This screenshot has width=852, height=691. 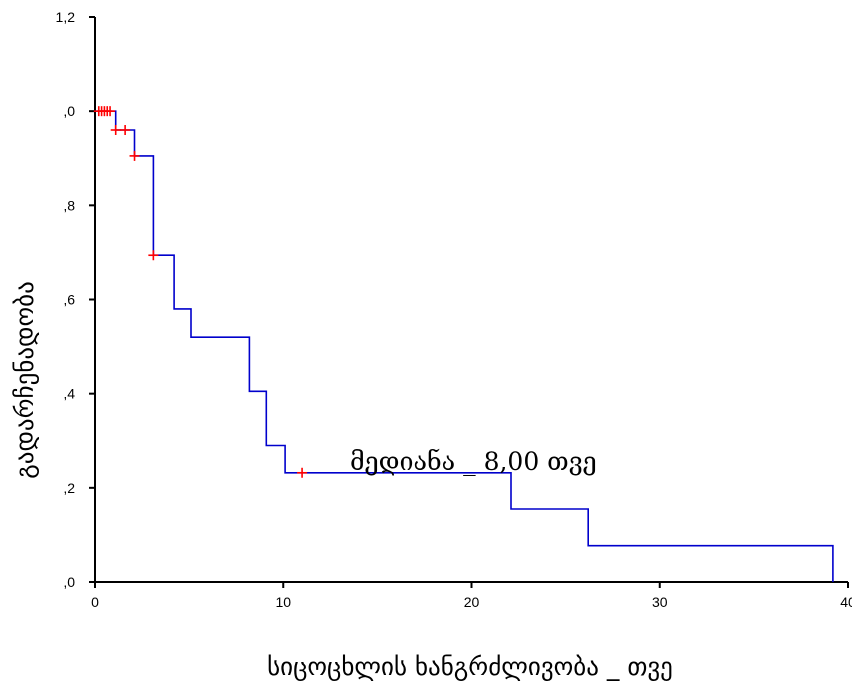 I want to click on y-tick-label: ,8, so click(x=69, y=205).